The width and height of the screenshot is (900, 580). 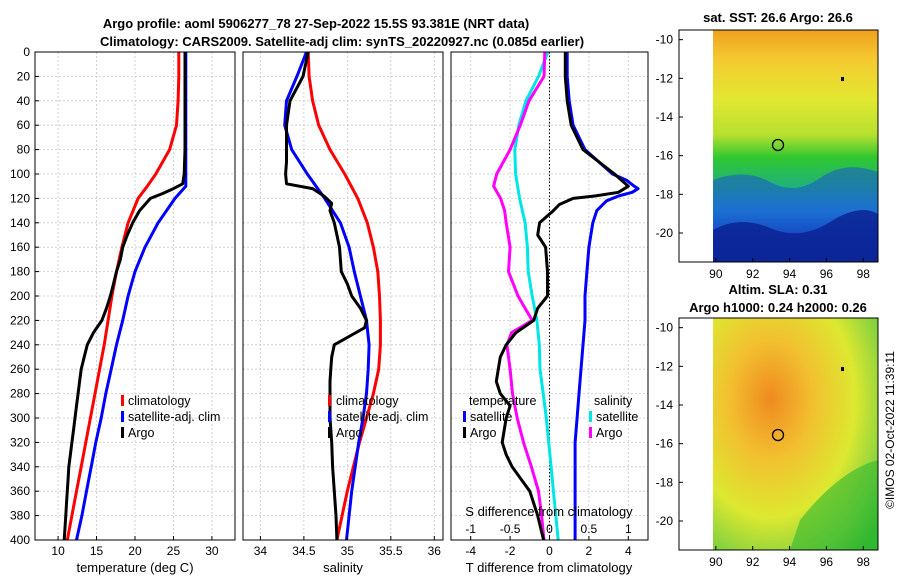 What do you see at coordinates (795, 235) in the screenshot?
I see `sst-map-cold-patch` at bounding box center [795, 235].